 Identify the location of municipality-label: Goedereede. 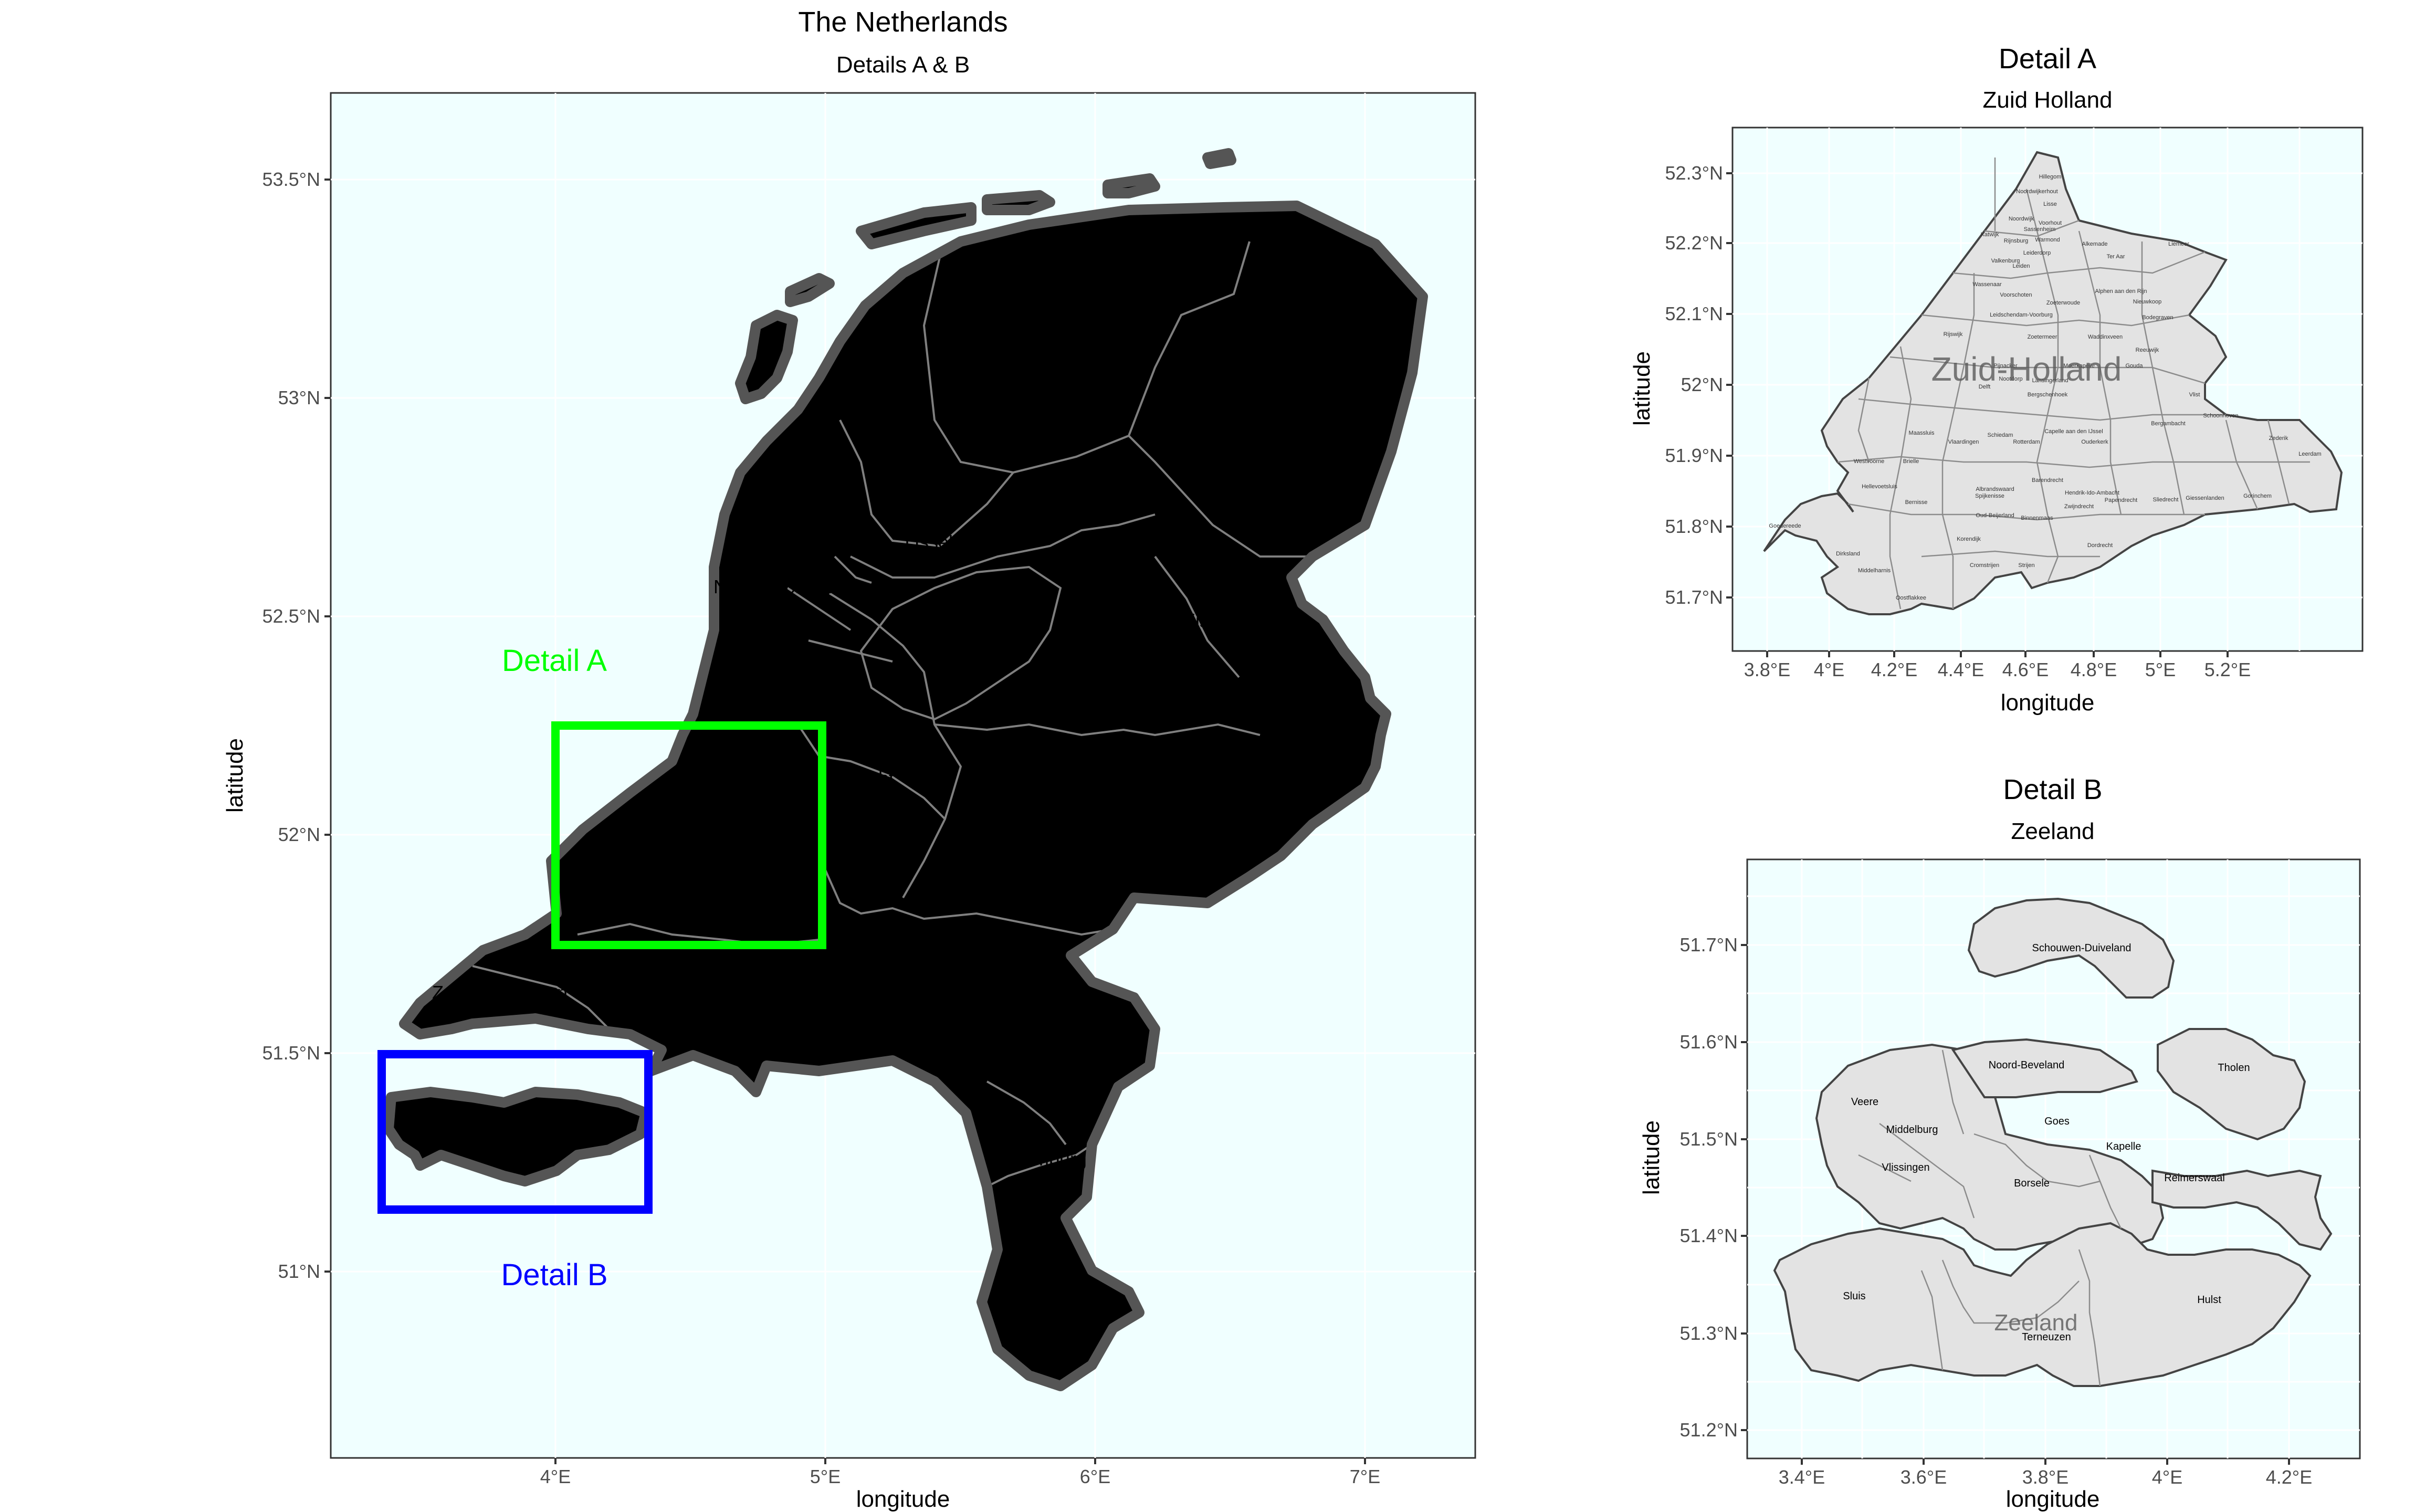
(1785, 526).